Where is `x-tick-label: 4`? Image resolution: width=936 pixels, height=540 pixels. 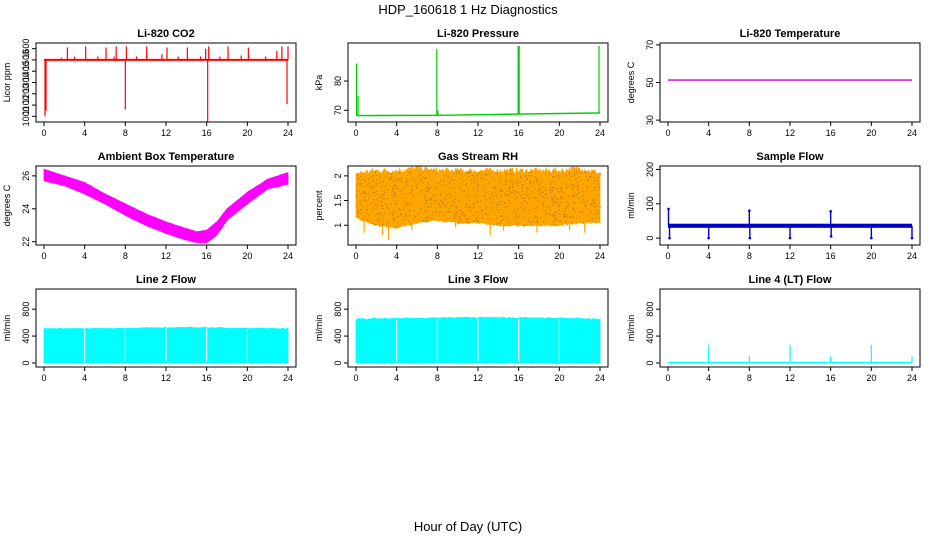
x-tick-label: 4 is located at coordinates (84, 378).